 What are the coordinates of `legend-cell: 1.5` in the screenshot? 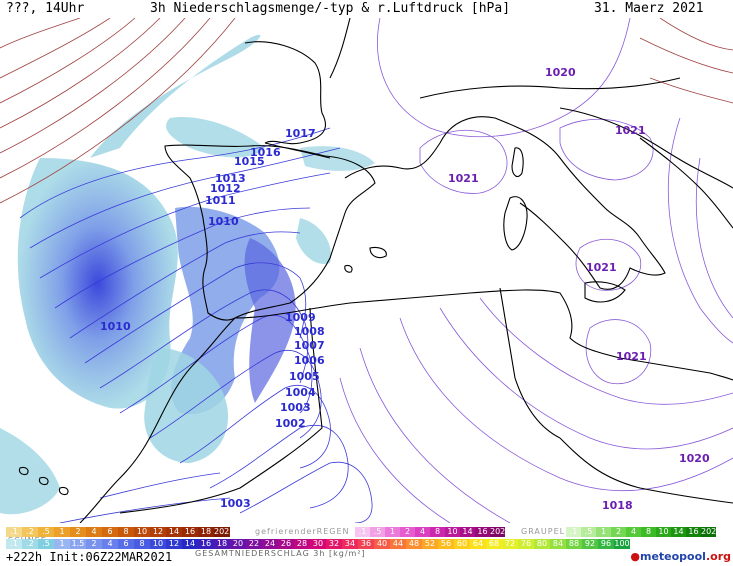 It's located at (78, 544).